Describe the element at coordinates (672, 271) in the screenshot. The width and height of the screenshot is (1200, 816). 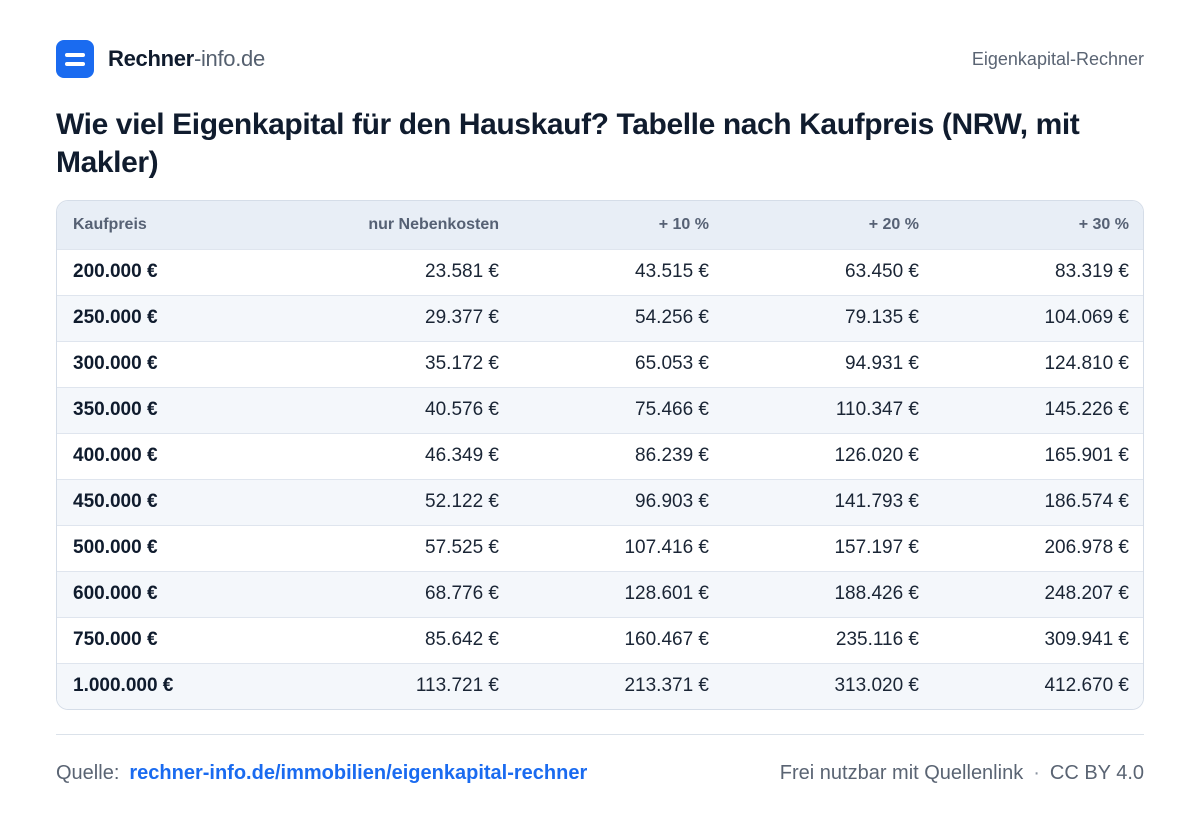
I see `cell-plus-10: 43.515 €` at that location.